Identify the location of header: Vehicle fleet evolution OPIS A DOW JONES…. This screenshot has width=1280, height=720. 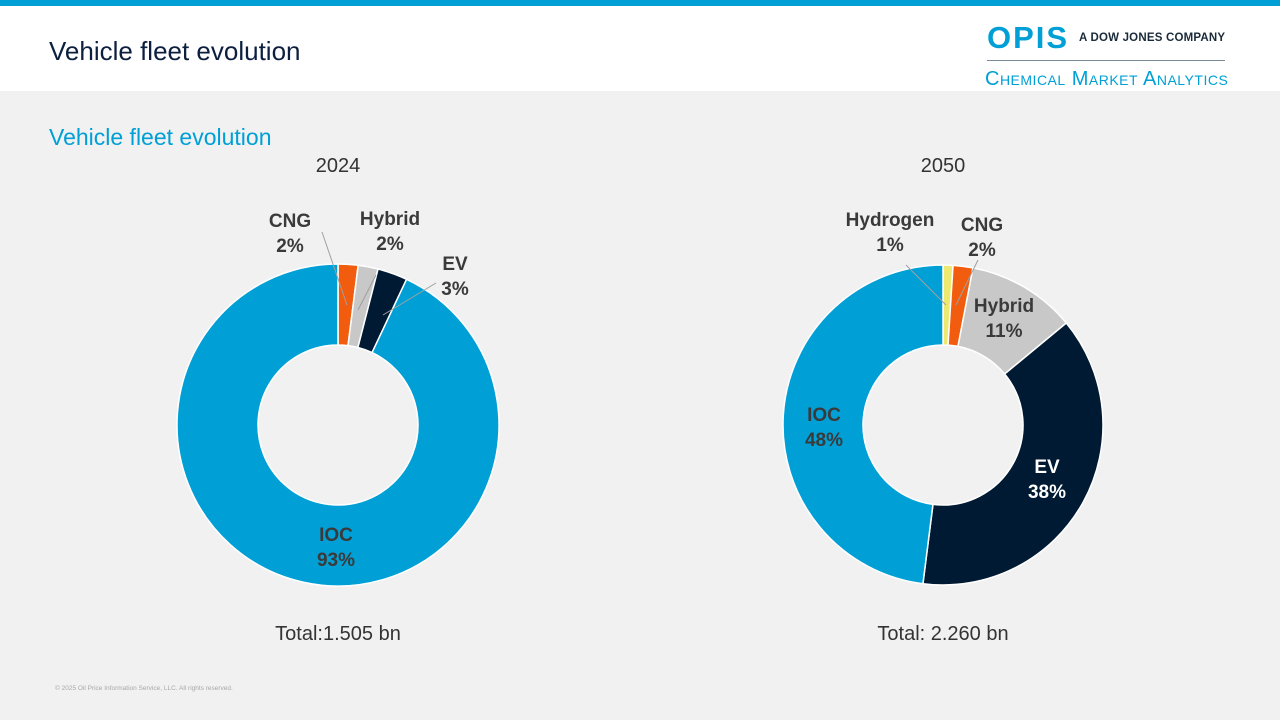
(640, 48).